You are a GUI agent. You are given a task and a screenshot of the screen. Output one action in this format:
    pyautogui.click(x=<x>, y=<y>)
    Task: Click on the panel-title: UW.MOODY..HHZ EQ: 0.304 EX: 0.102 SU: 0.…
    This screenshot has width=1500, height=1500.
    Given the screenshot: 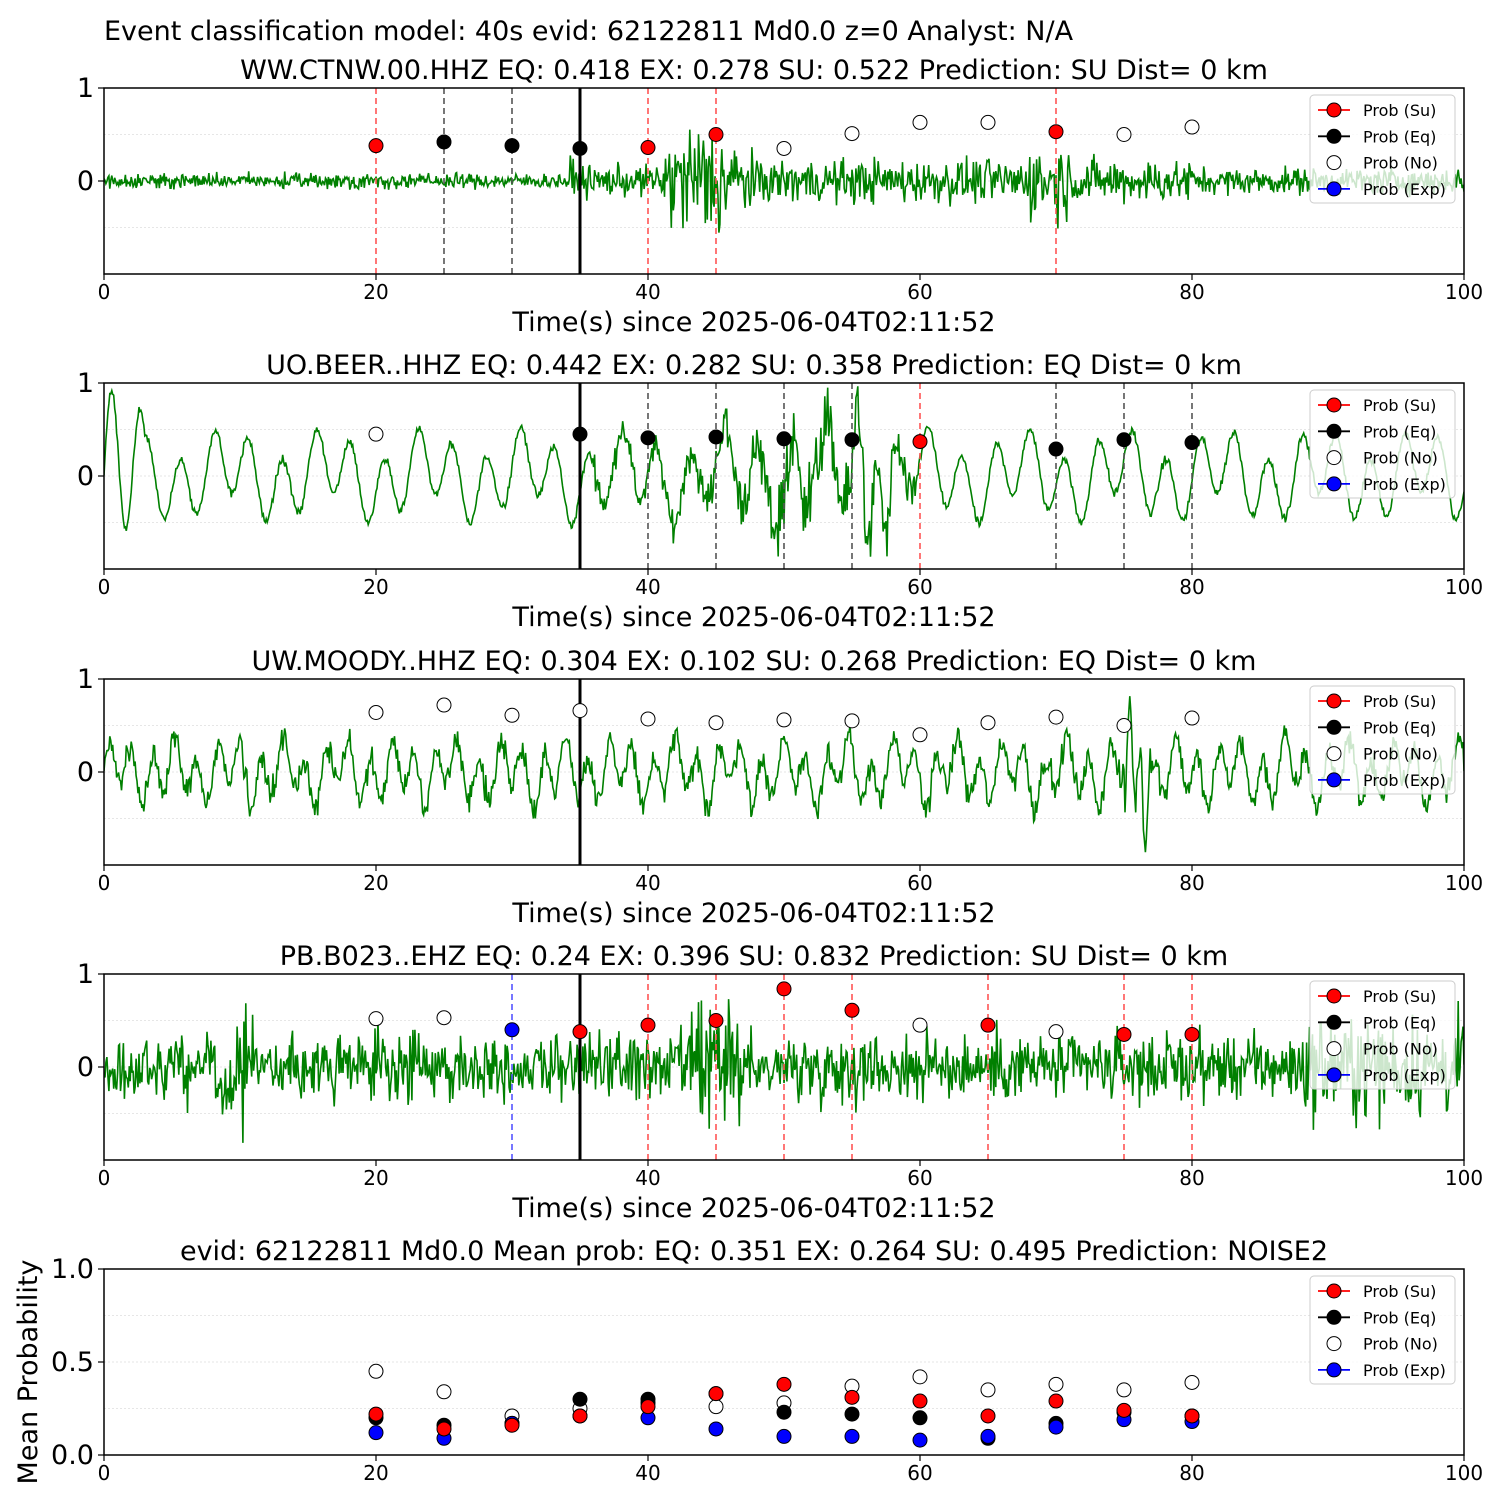 What is the action you would take?
    pyautogui.click(x=754, y=661)
    